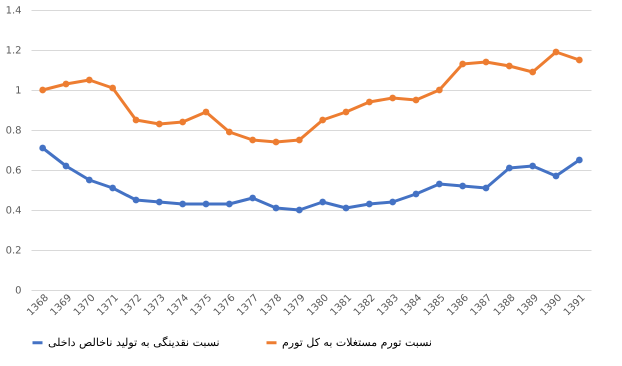 The width and height of the screenshot is (622, 366). I want to click on y-tick-label: 0, so click(18, 291).